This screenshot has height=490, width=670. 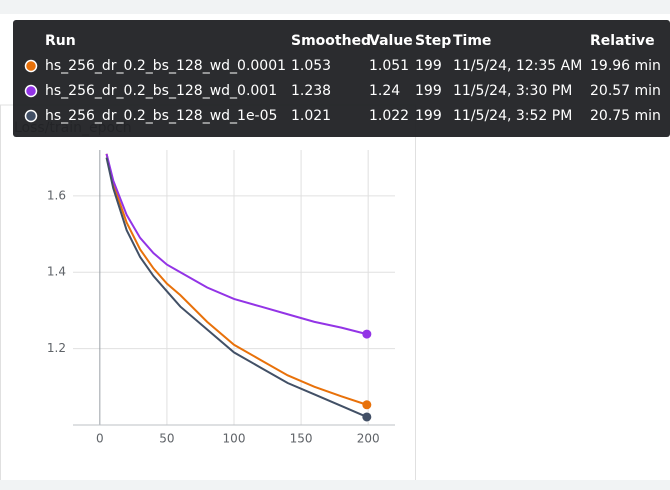 What do you see at coordinates (301, 439) in the screenshot?
I see `x-tick-label: 150` at bounding box center [301, 439].